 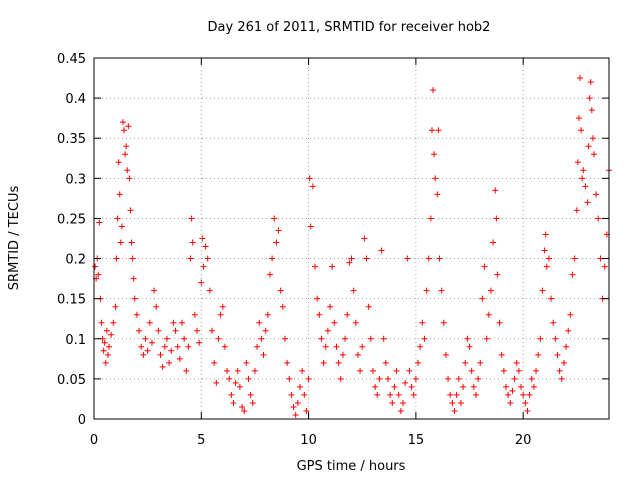 I want to click on y-tick-label: 0.4, so click(x=75, y=99).